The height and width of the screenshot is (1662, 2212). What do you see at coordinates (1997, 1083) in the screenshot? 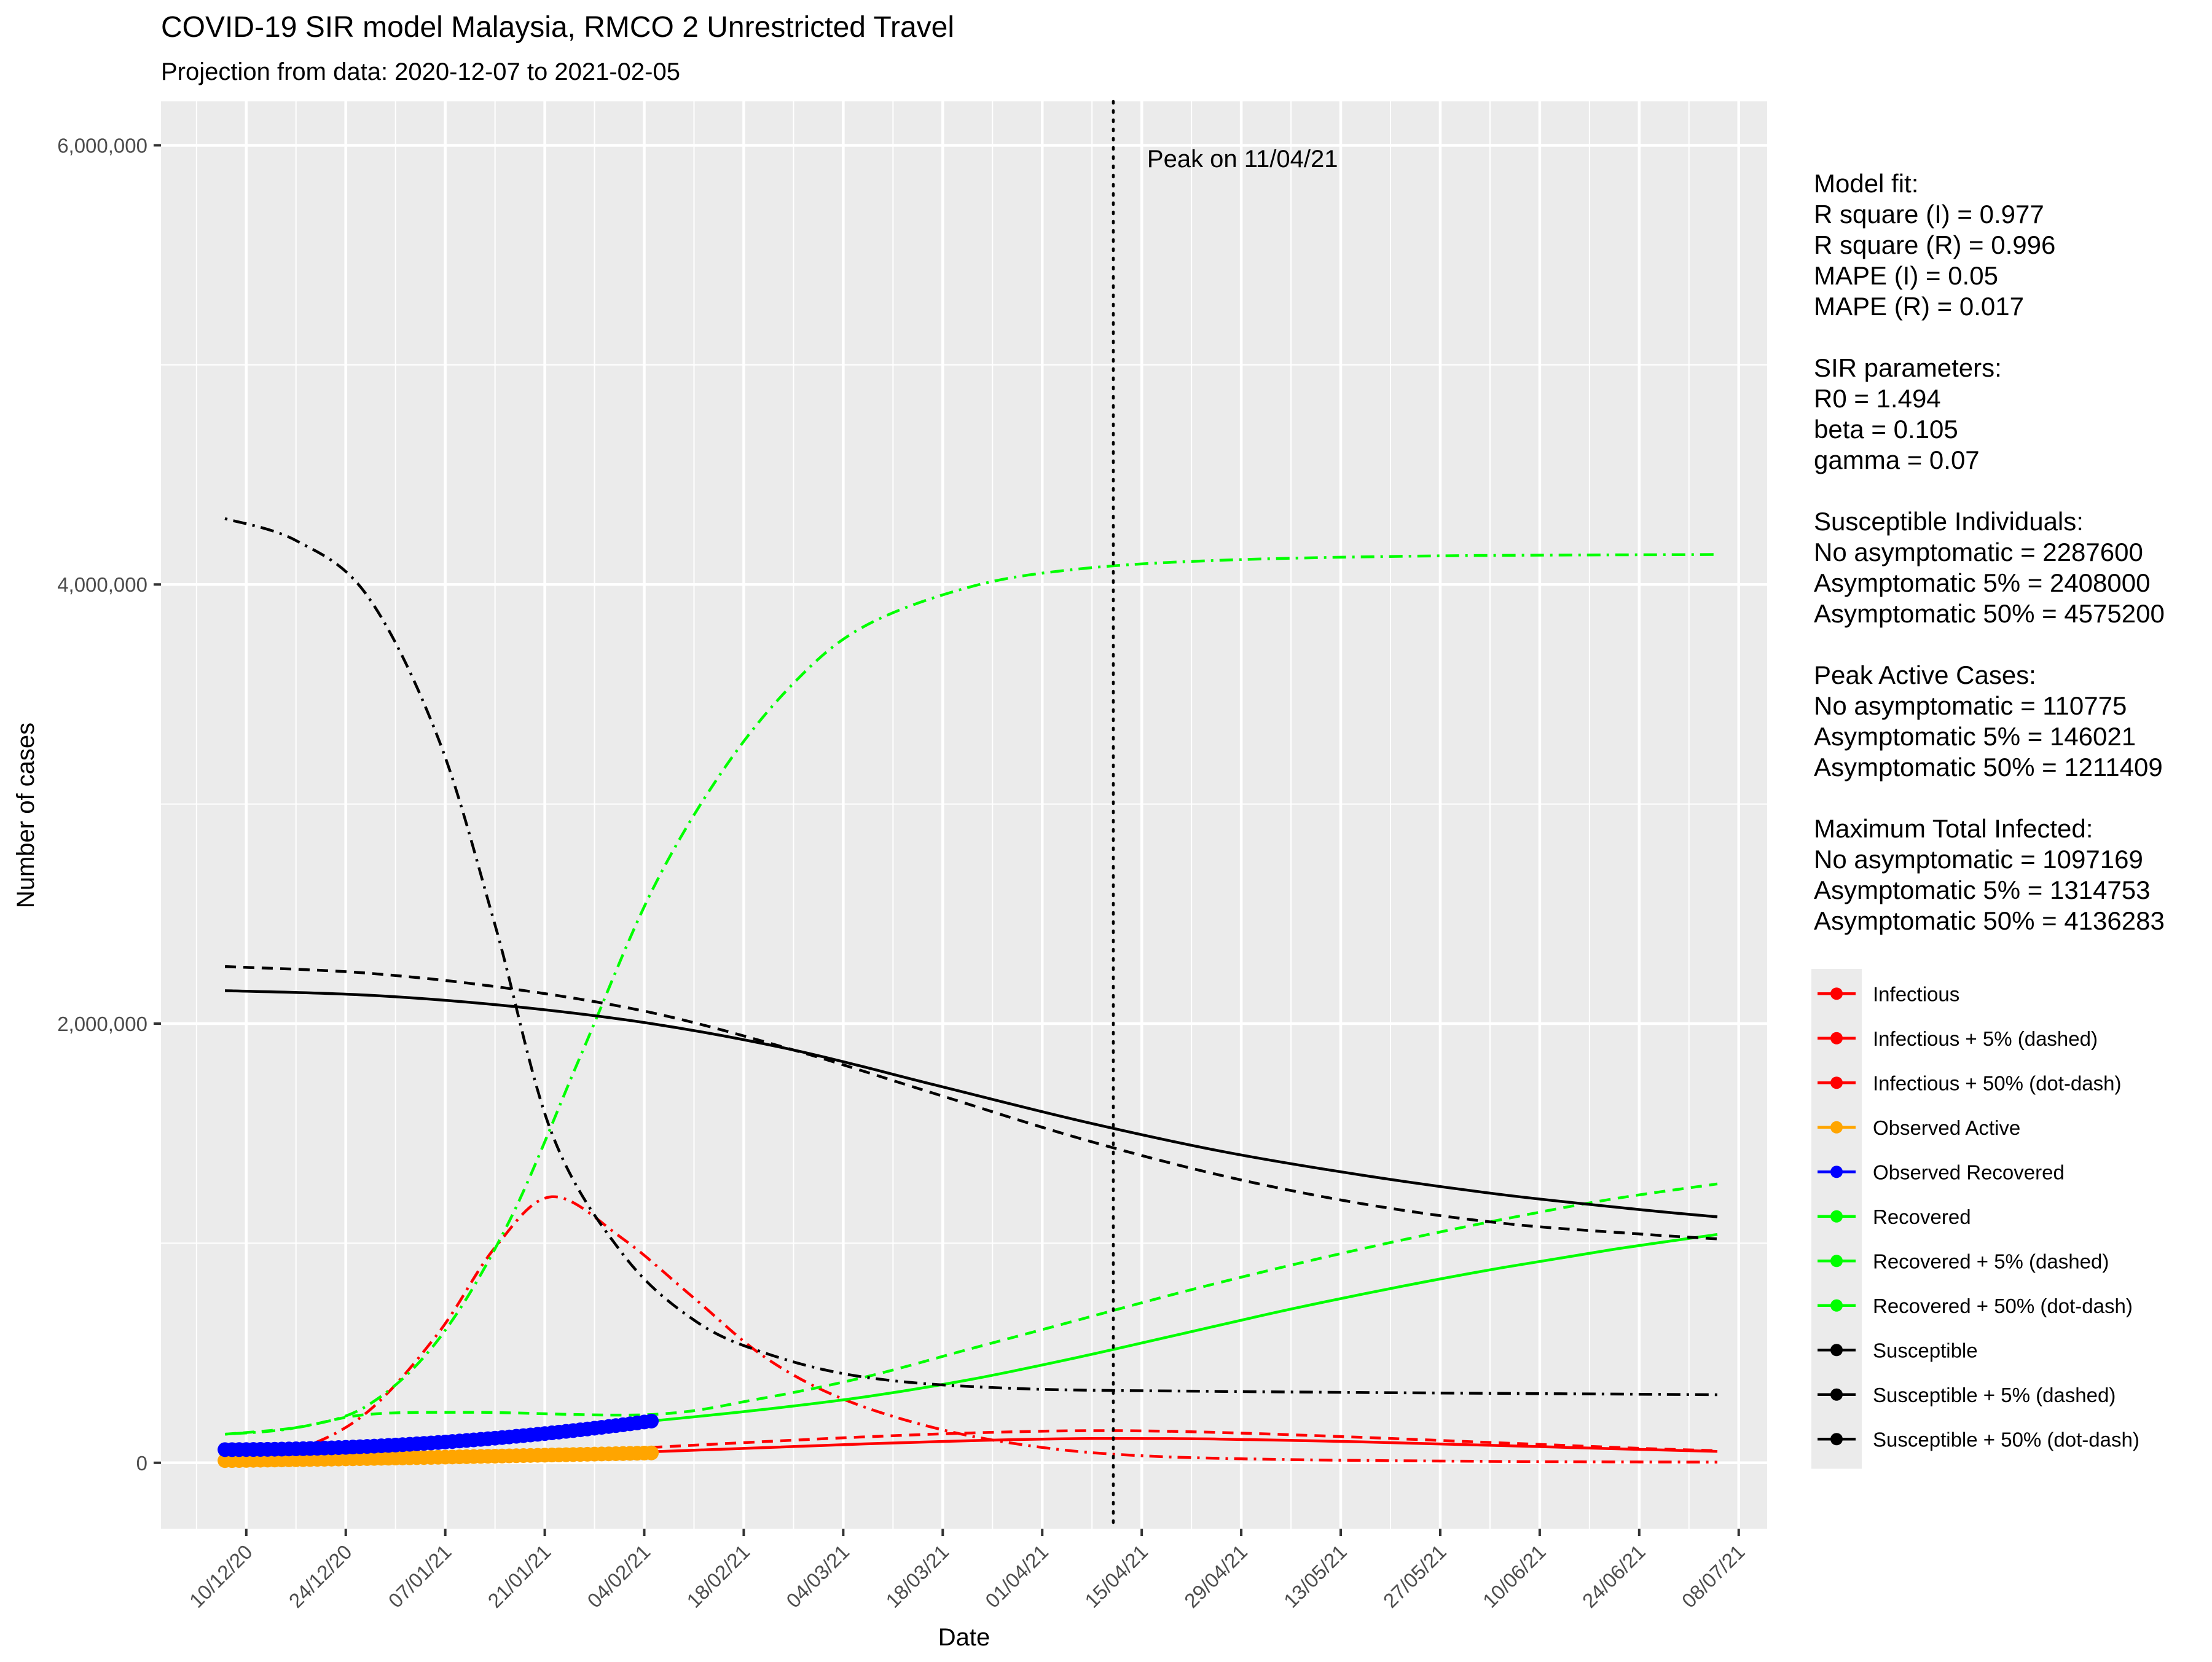
I see `legend-label: Infectious + 50% (dot-dash)` at bounding box center [1997, 1083].